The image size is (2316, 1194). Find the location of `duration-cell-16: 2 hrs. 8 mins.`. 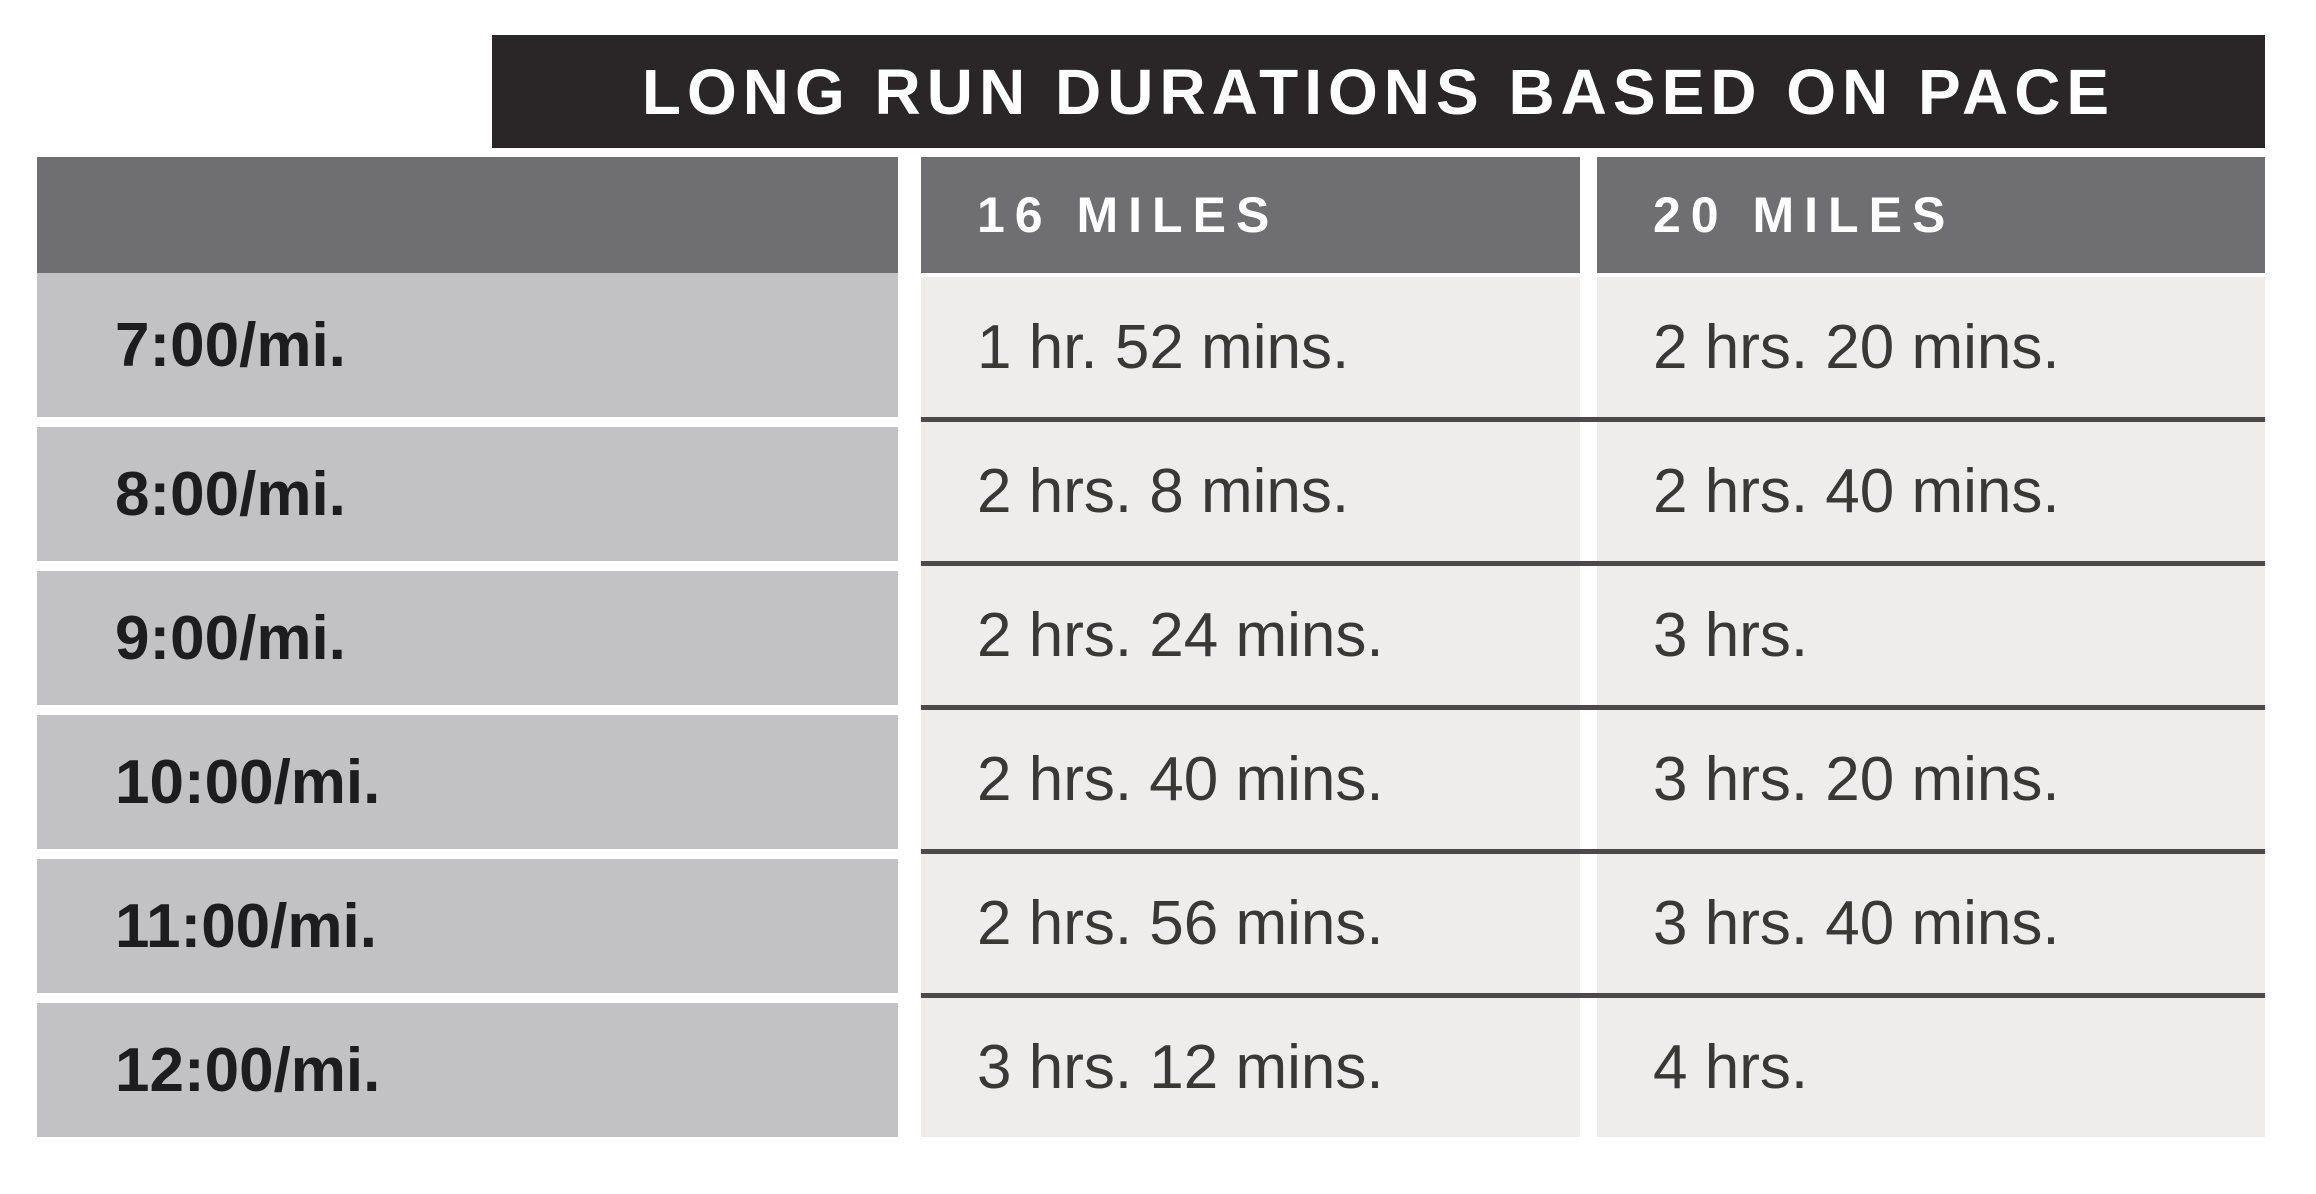

duration-cell-16: 2 hrs. 8 mins. is located at coordinates (1250, 491).